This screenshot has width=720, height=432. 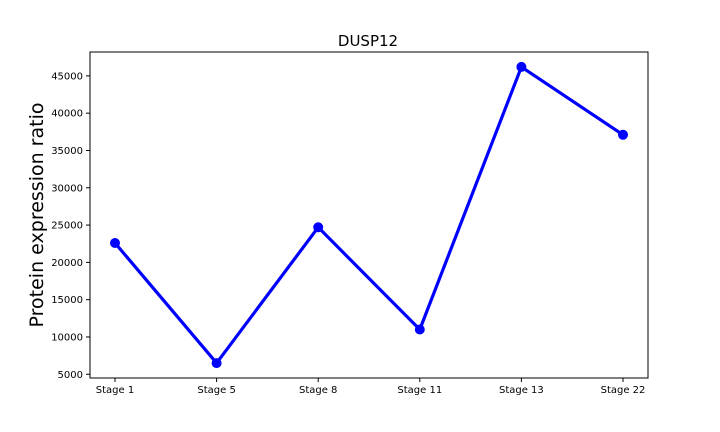 I want to click on y-tick-label: 45000, so click(x=67, y=76).